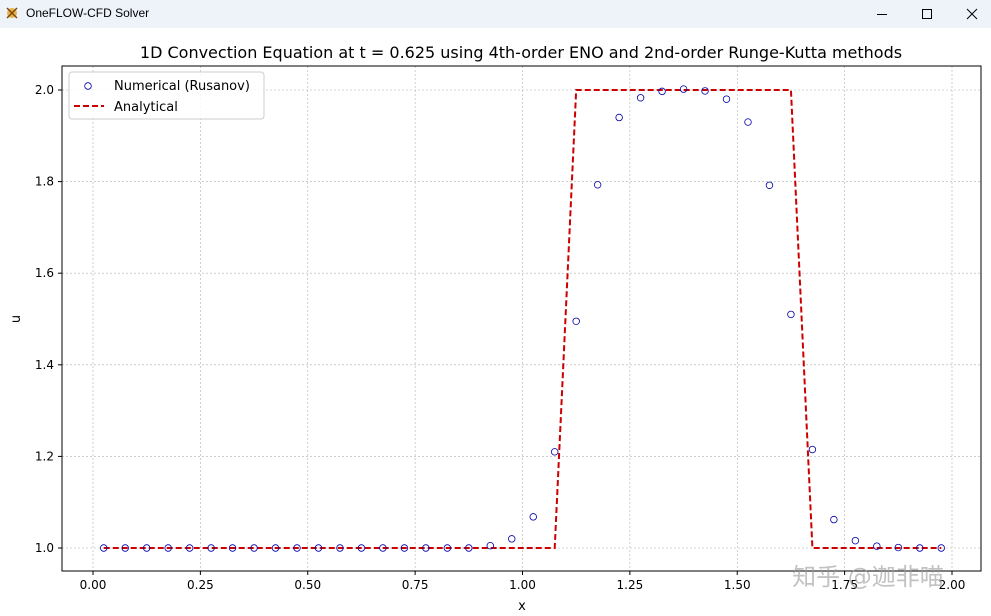 The image size is (991, 616). What do you see at coordinates (16, 319) in the screenshot?
I see `y-axis-label: u` at bounding box center [16, 319].